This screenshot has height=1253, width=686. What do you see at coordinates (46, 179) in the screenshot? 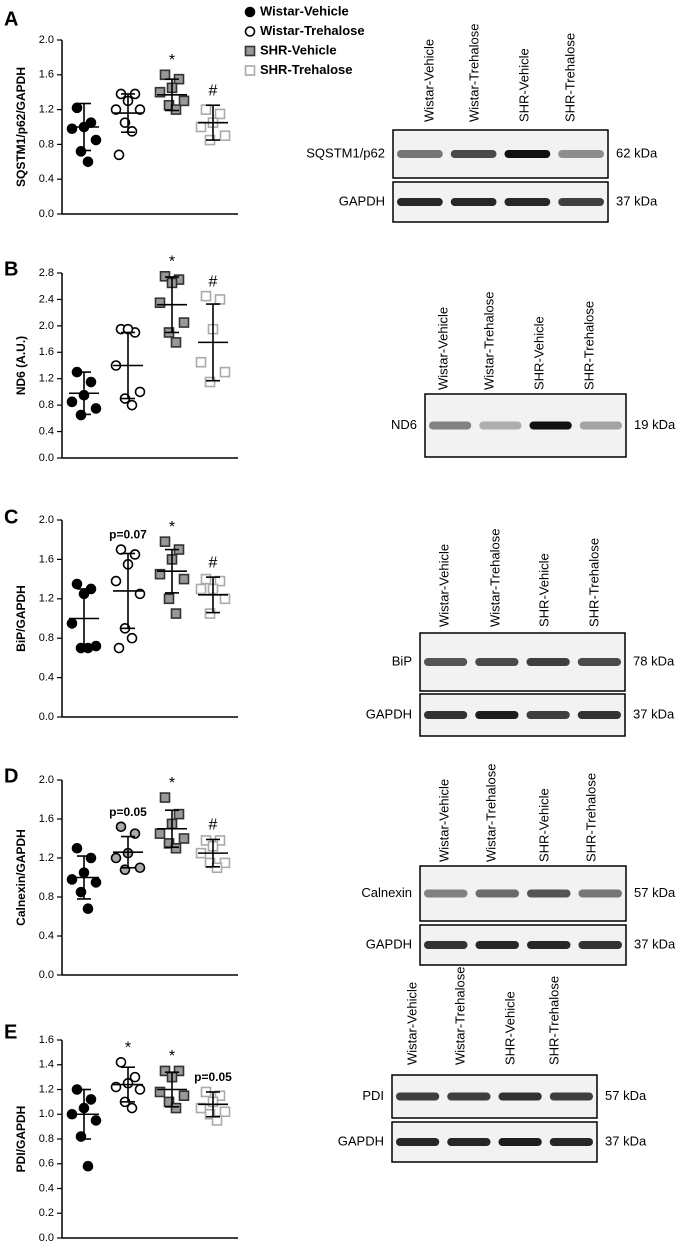
I see `y-tick-label: 0.4` at bounding box center [46, 179].